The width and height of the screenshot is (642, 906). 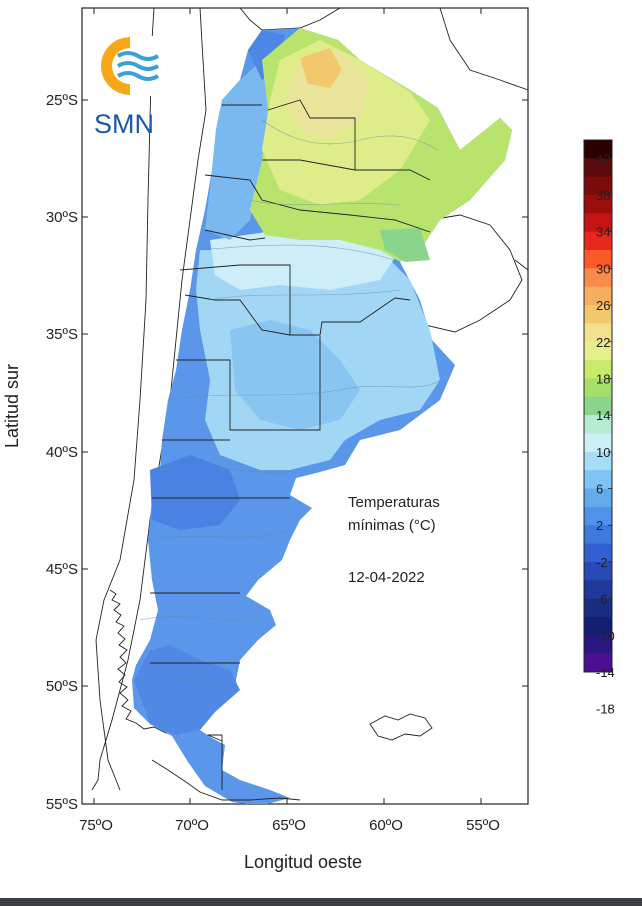 What do you see at coordinates (603, 305) in the screenshot?
I see `legend-label: 26` at bounding box center [603, 305].